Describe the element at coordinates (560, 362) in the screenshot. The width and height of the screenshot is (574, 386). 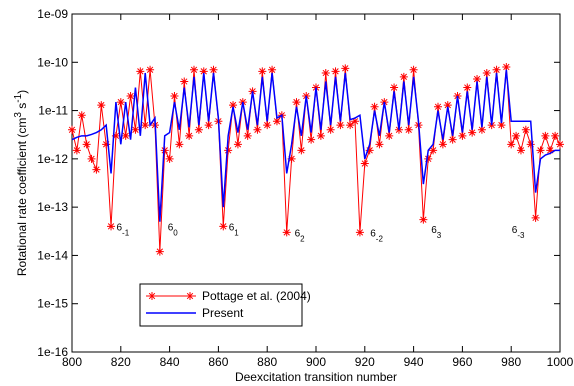
I see `x-tick-label: 1000` at that location.